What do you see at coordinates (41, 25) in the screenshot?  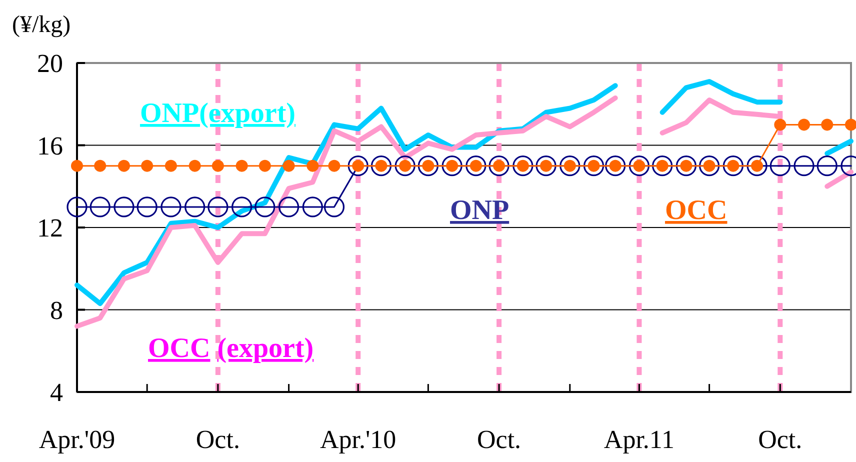 I see `y-axis-title: (¥/kg)` at bounding box center [41, 25].